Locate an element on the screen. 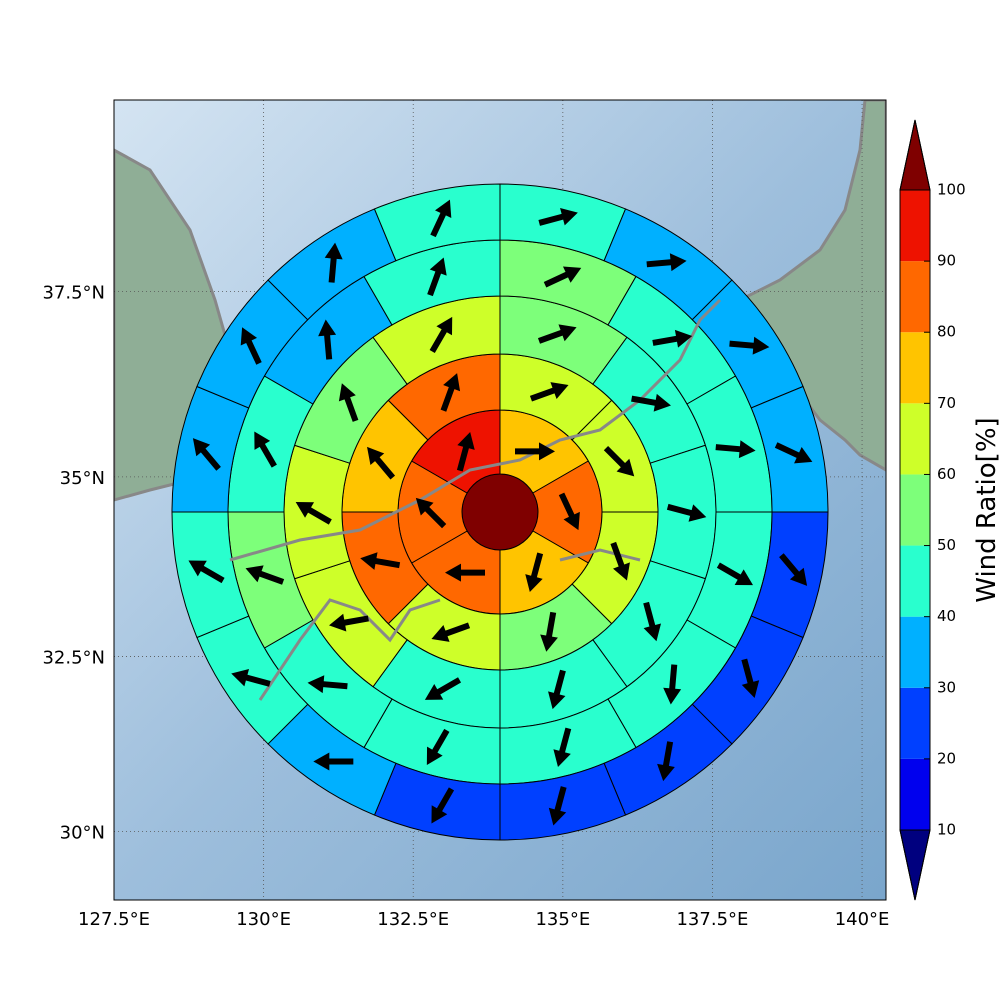 The image size is (1000, 1000). colorbar-tick-label: 70 is located at coordinates (946, 403).